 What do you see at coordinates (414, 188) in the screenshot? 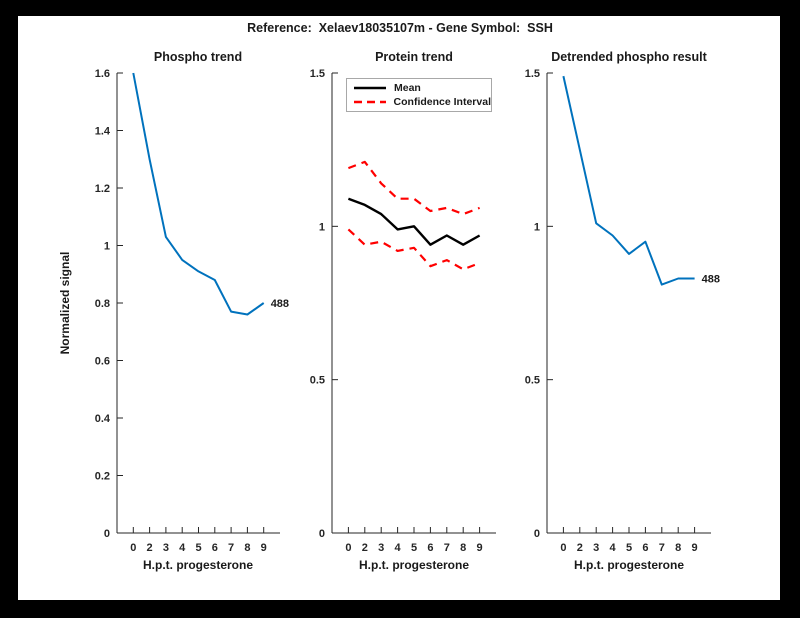
I see `series-line-confidence-interval-upper` at bounding box center [414, 188].